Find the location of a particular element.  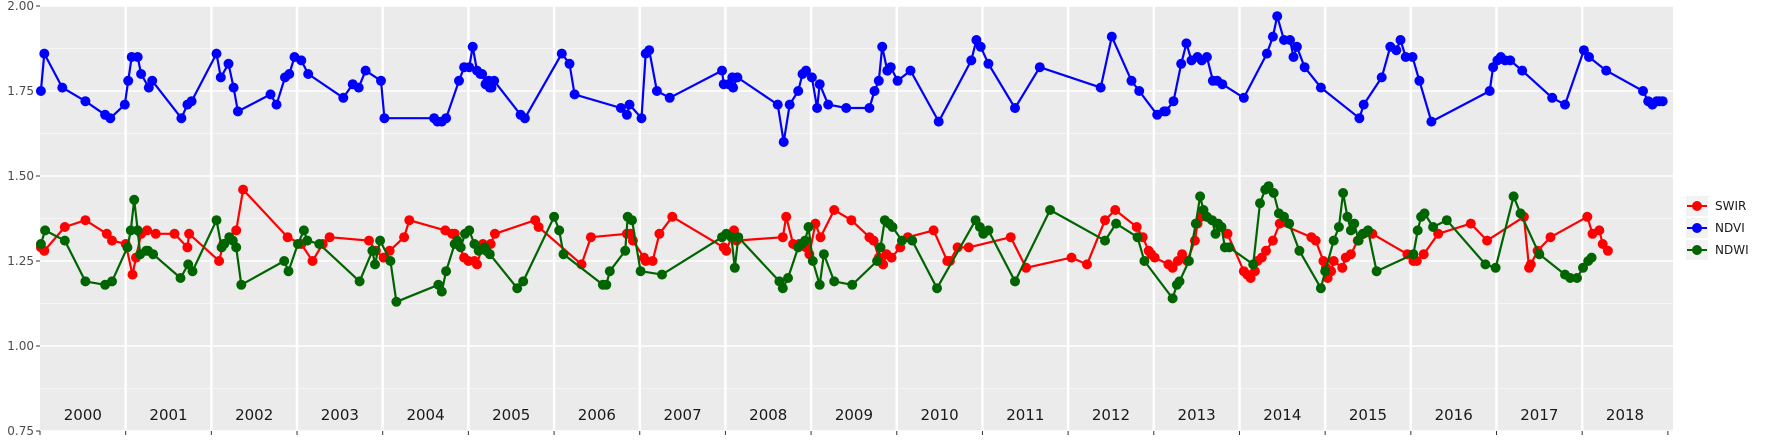

year-label: 2003 is located at coordinates (340, 415).